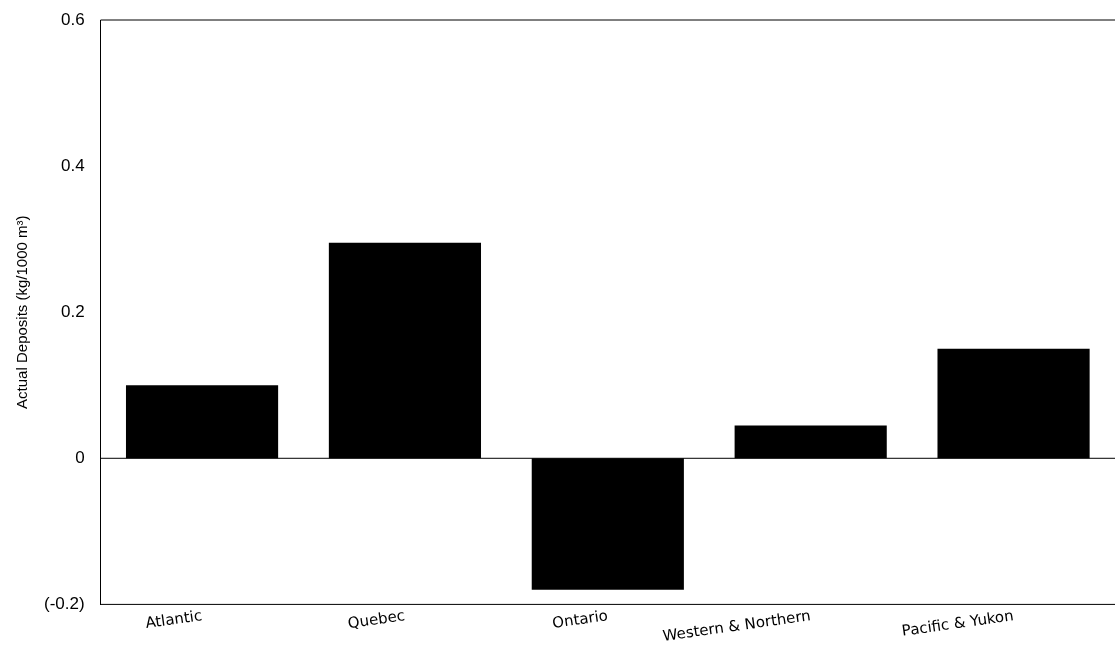 The height and width of the screenshot is (659, 1117). What do you see at coordinates (736, 625) in the screenshot?
I see `x-tick-label: Western & Northern` at bounding box center [736, 625].